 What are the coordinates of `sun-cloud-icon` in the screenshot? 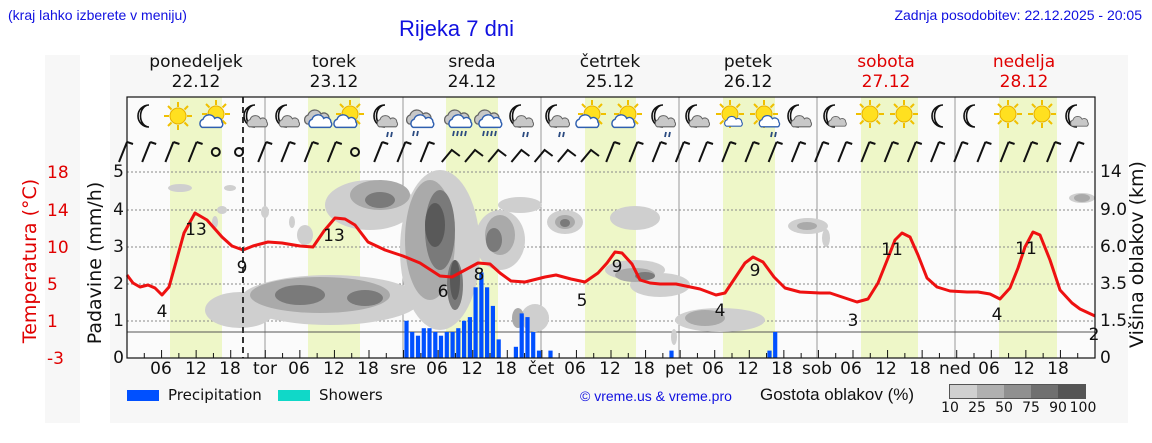 It's located at (730, 114).